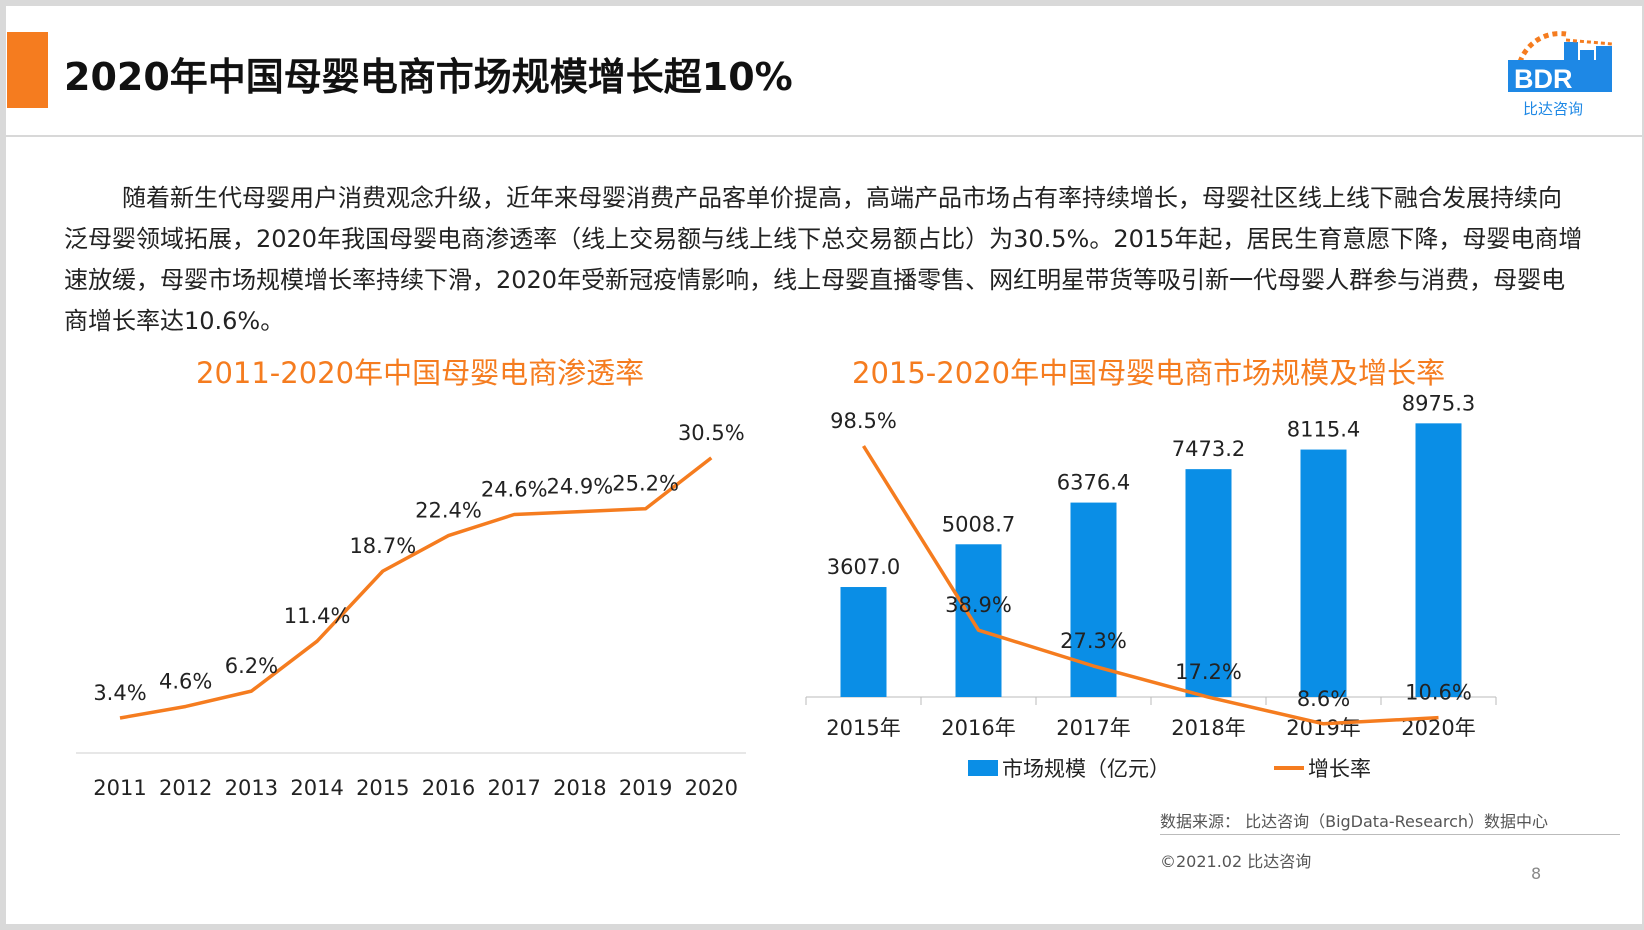  Describe the element at coordinates (711, 788) in the screenshot. I see `x-tick-label: 2020` at that location.